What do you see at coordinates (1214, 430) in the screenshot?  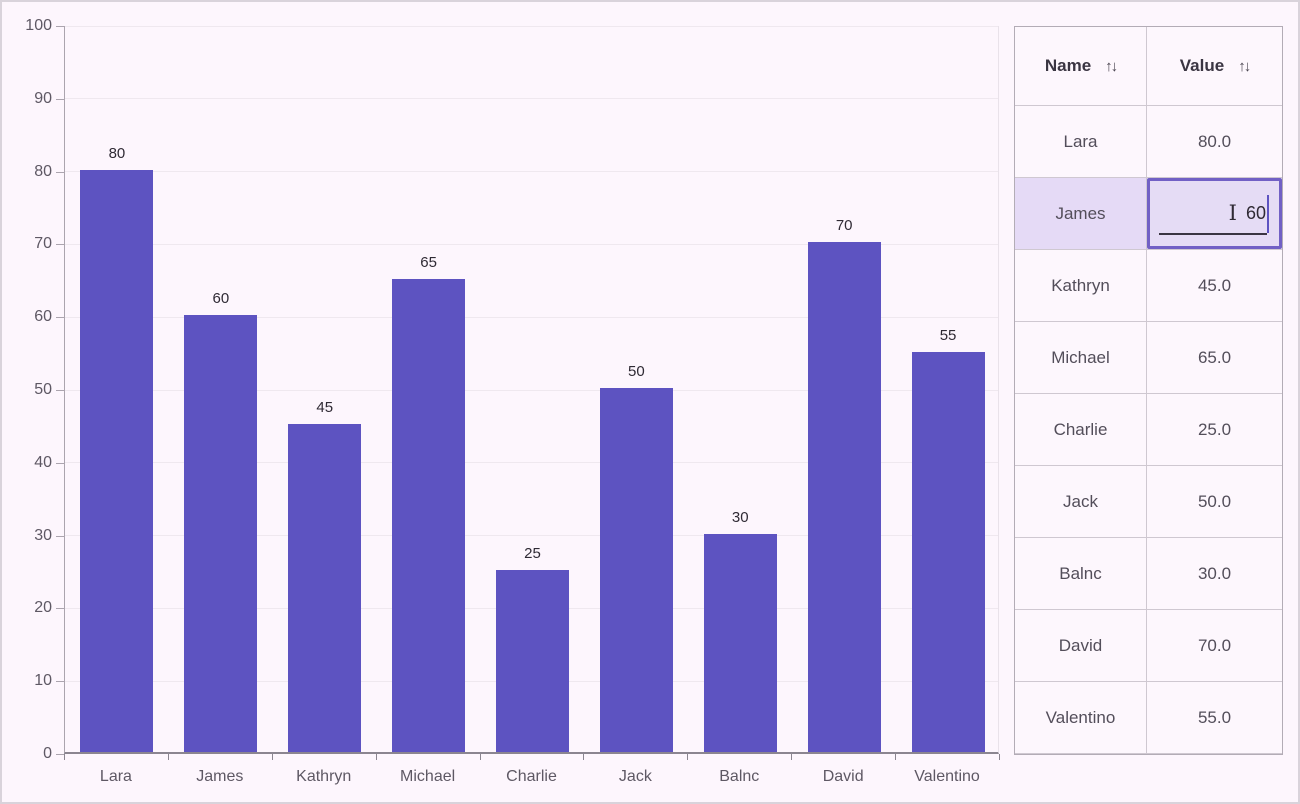 I see `value-cell: 25.0` at bounding box center [1214, 430].